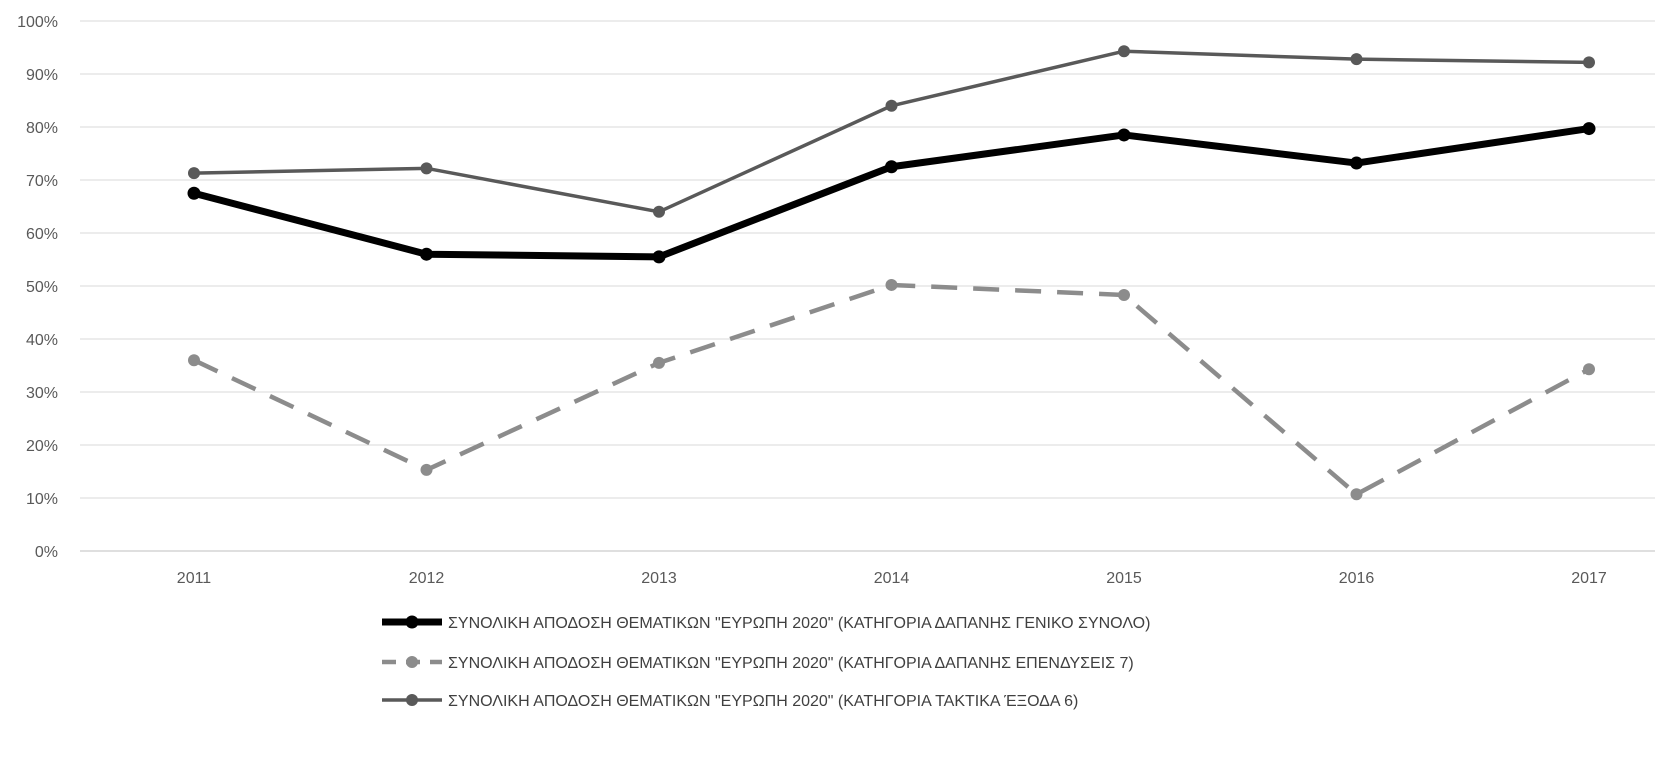 This screenshot has height=776, width=1671. I want to click on x-axis-tick-labels: 2011 2012 2013 2014 2015 2016 2017, so click(892, 578).